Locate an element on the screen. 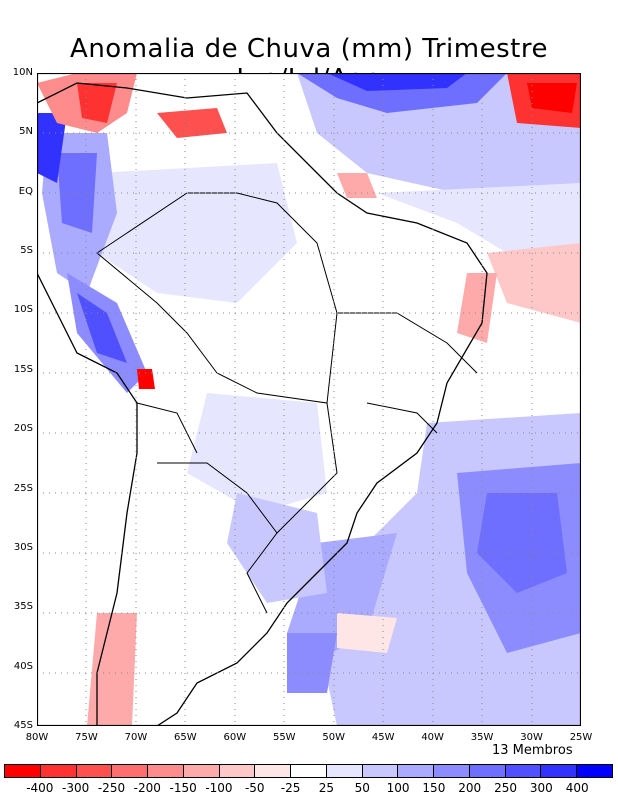 This screenshot has width=618, height=800. colorbar-label: 100 is located at coordinates (398, 788).